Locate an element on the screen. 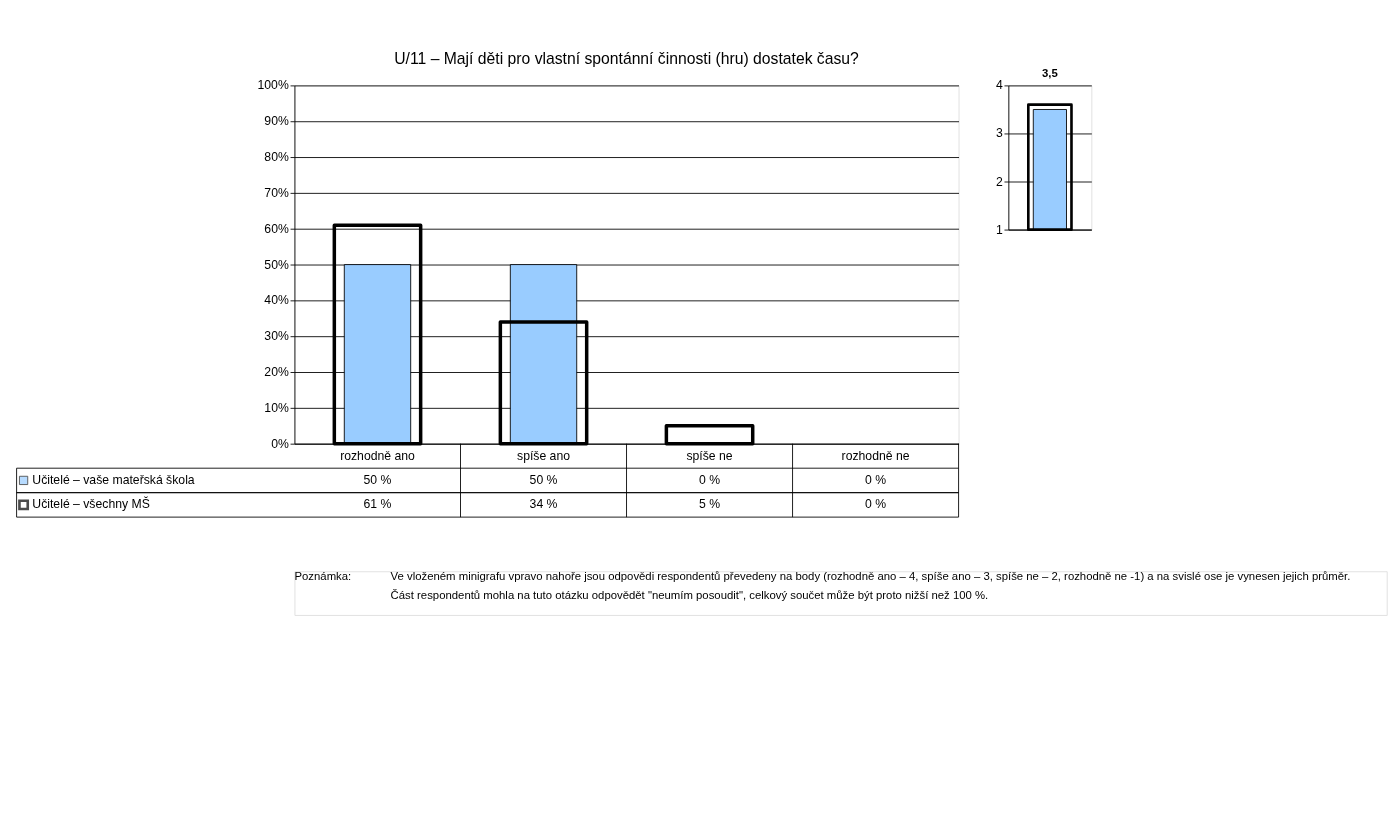 The width and height of the screenshot is (1392, 825). chart-title: U/11 – Mají děti pro vlastní spontánní činnosti (hru) dostatek času? is located at coordinates (627, 58).